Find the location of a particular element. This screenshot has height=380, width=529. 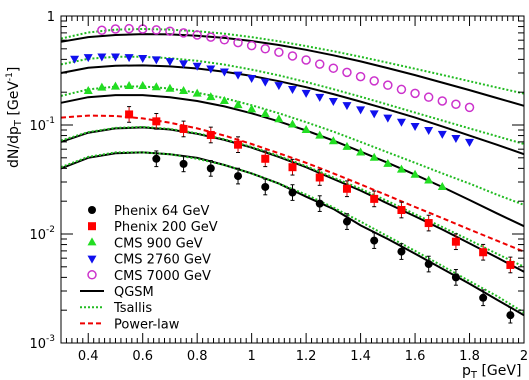

legend-swatch-phenix-200-gev is located at coordinates (92, 226).